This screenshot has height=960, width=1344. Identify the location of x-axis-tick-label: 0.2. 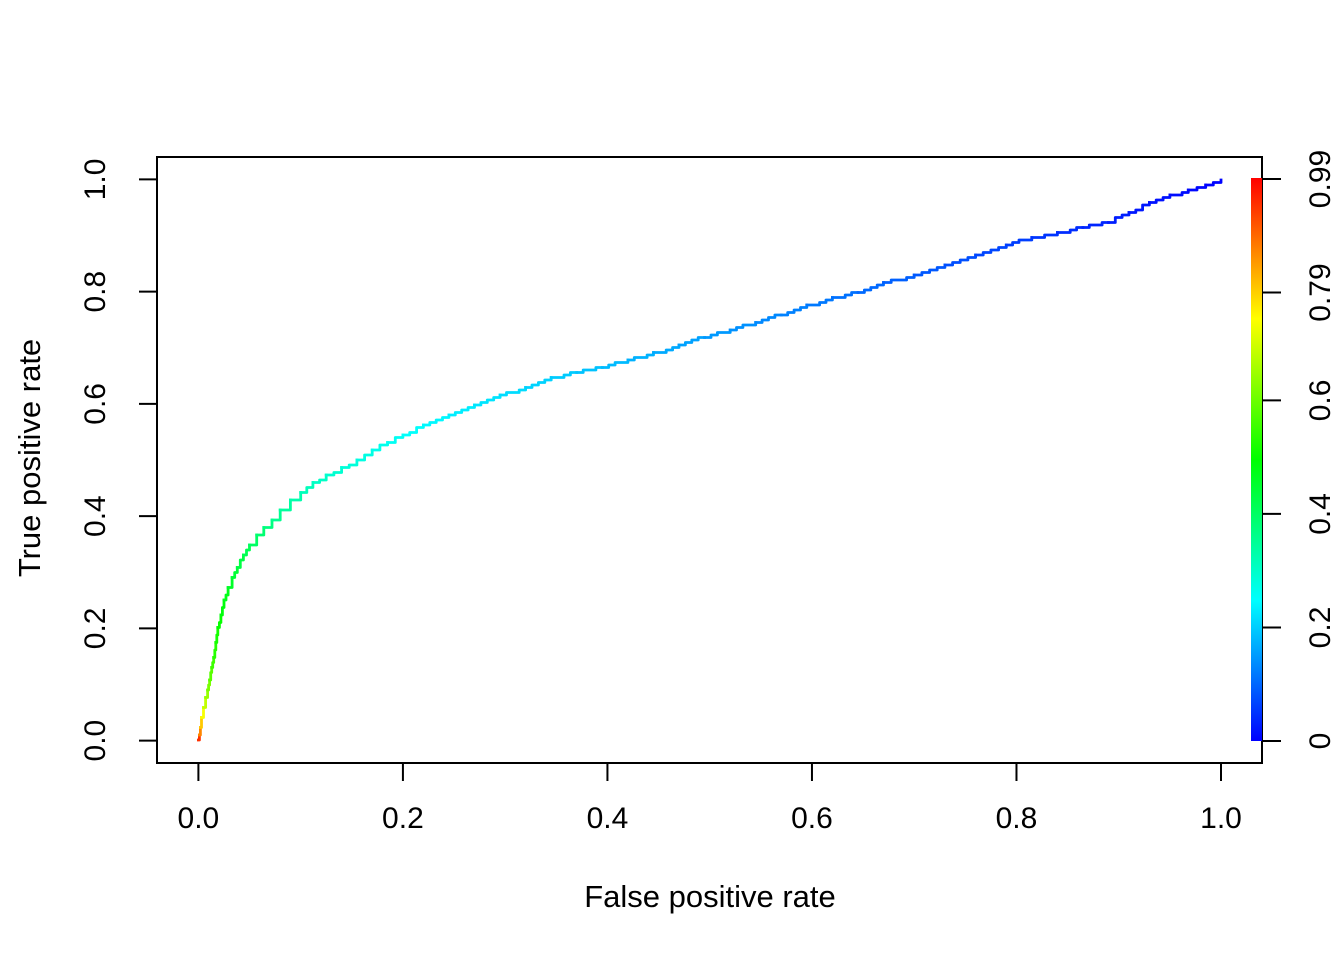
(403, 818).